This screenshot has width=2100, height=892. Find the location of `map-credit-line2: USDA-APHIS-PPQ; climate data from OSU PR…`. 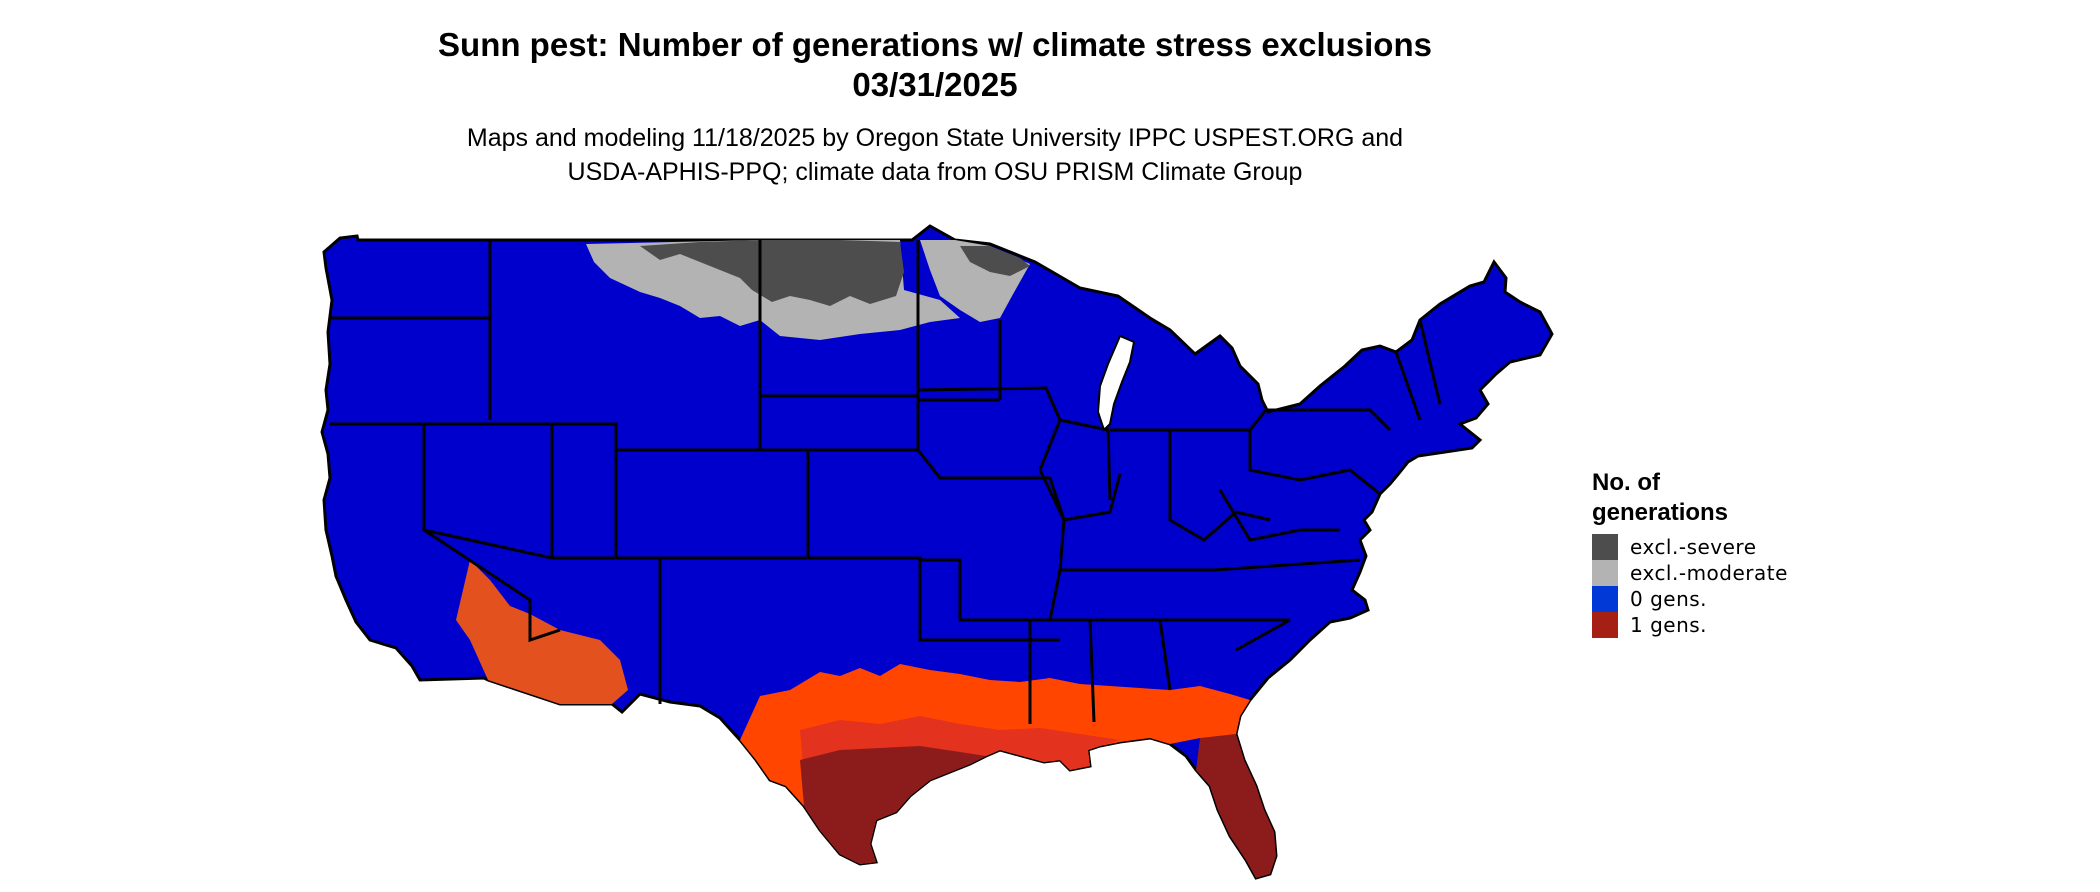

map-credit-line2: USDA-APHIS-PPQ; climate data from OSU PR… is located at coordinates (935, 172).